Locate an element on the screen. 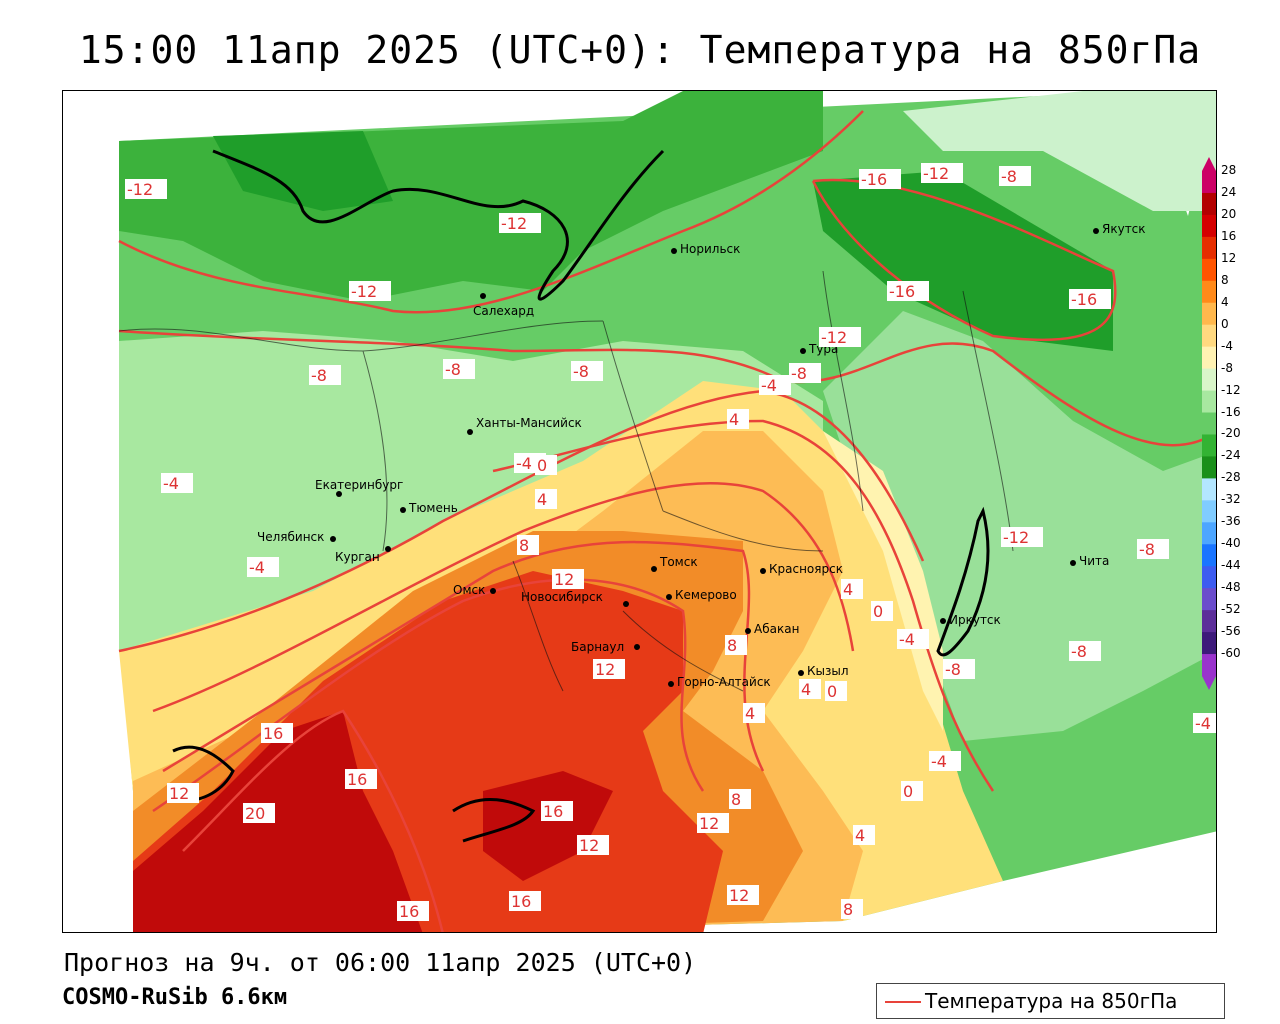 The height and width of the screenshot is (1024, 1280). scale-arrow-top is located at coordinates (1209, 164).